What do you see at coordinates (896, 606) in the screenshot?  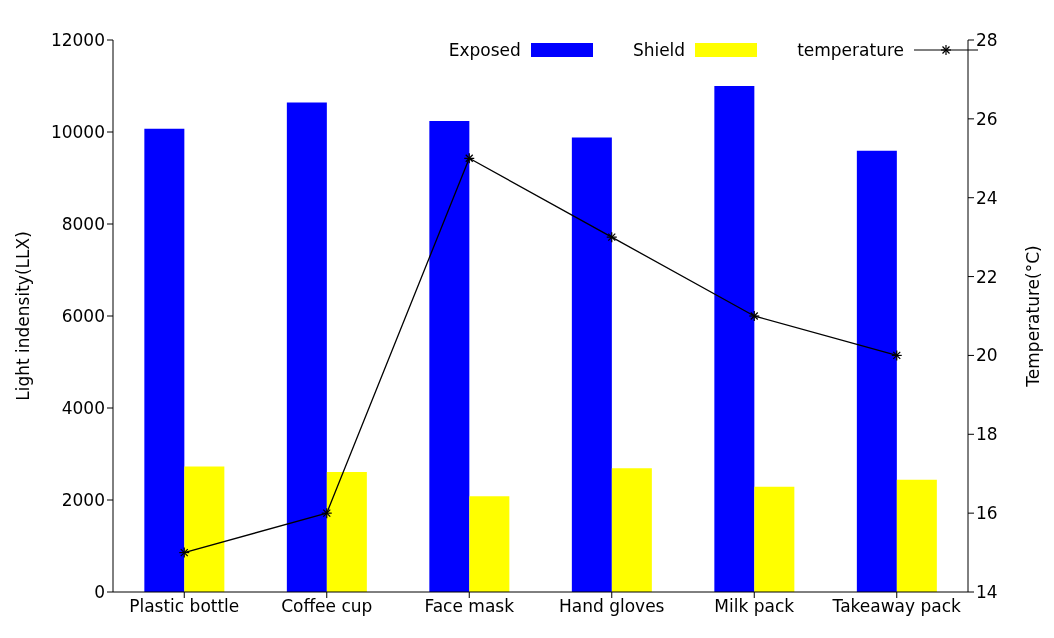 I see `x-tick-label: Takeaway pack` at bounding box center [896, 606].